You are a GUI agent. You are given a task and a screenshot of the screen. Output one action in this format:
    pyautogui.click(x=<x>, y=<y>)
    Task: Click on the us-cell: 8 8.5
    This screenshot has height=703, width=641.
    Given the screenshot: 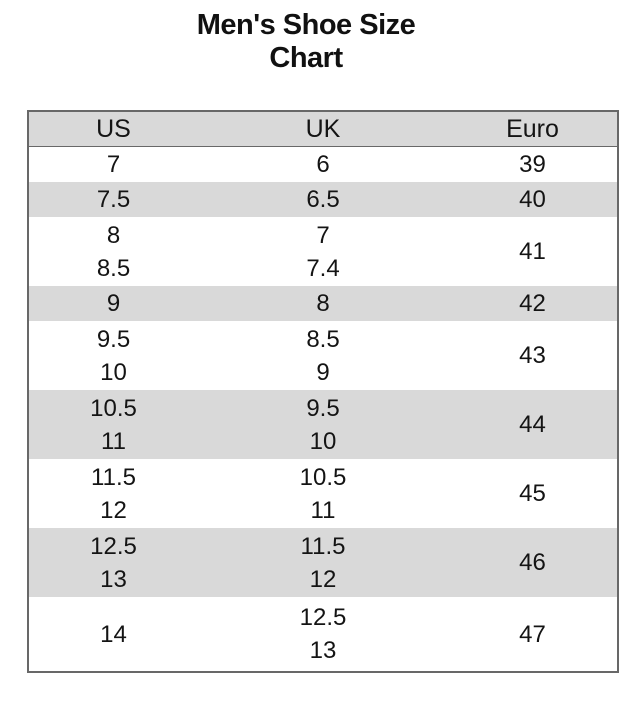 What is the action you would take?
    pyautogui.click(x=113, y=251)
    